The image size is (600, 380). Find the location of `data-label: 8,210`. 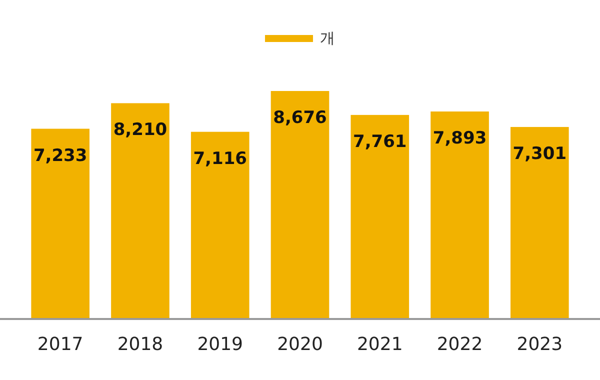

data-label: 8,210 is located at coordinates (140, 130).